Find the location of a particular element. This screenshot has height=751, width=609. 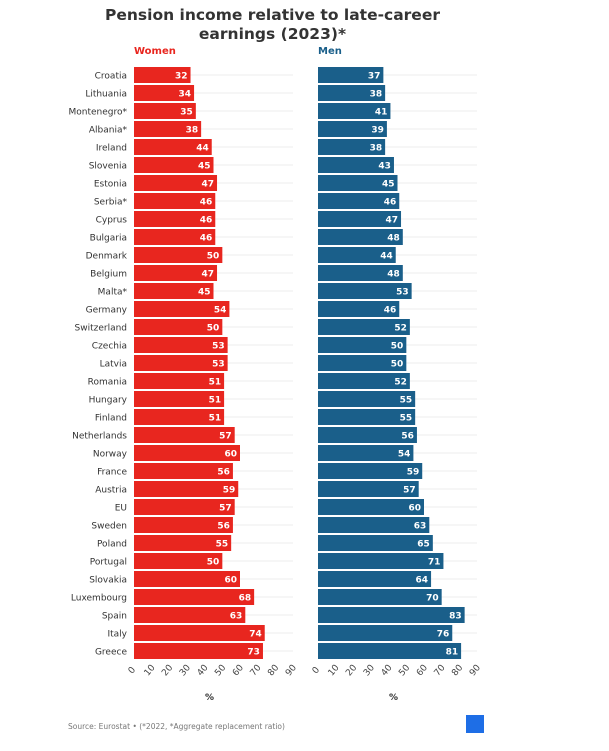

x-tick-label: 50 is located at coordinates (404, 670).